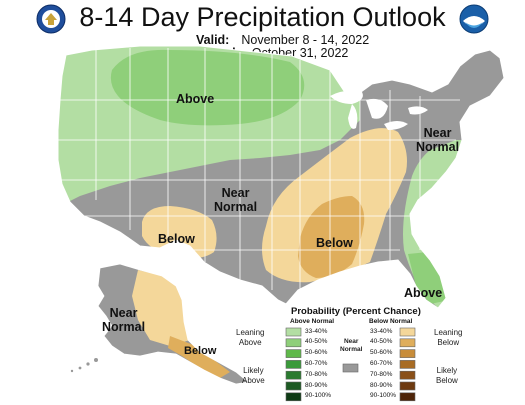 The image size is (525, 405). Describe the element at coordinates (383, 396) in the screenshot. I see `legend-range-below-6: 90-100%` at that location.